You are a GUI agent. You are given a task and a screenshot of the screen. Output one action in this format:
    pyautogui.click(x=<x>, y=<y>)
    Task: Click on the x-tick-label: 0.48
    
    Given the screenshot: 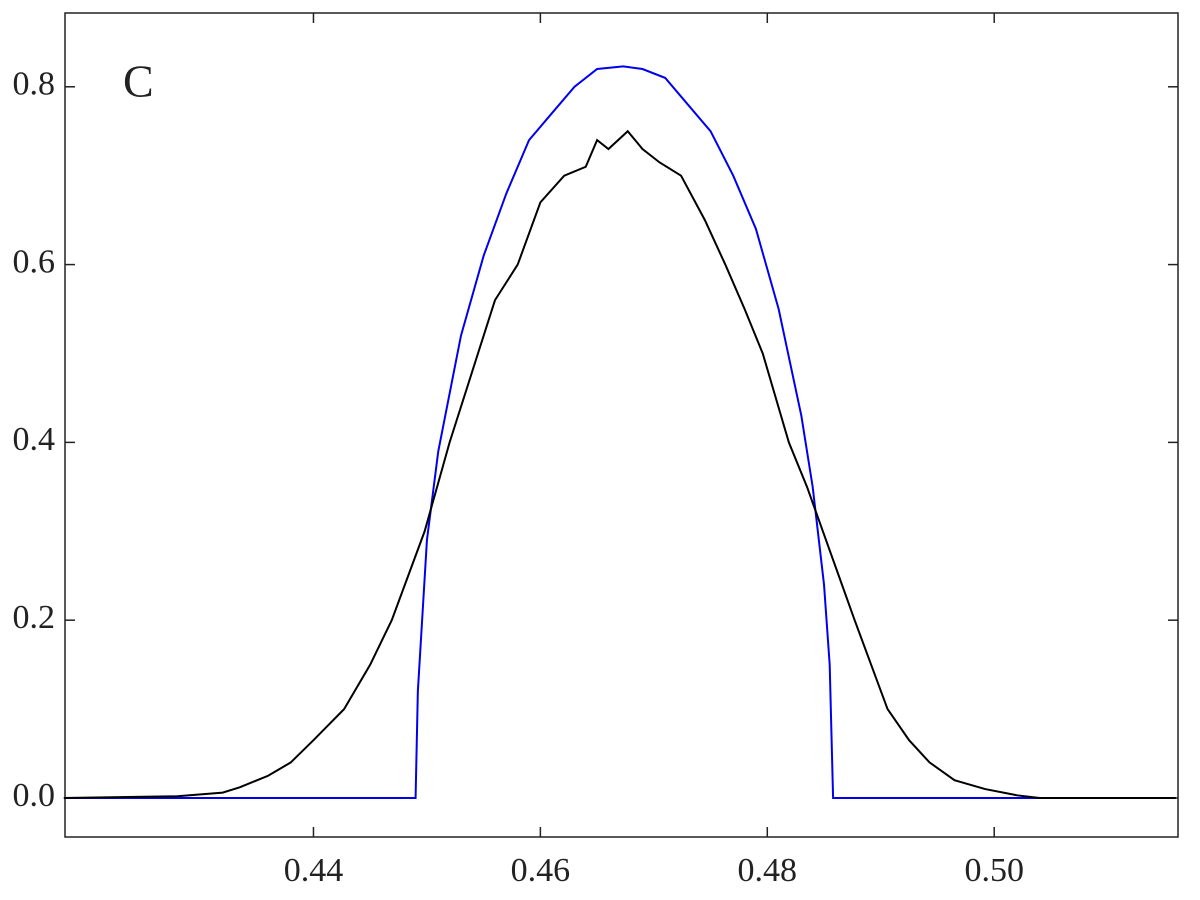 What is the action you would take?
    pyautogui.click(x=768, y=870)
    